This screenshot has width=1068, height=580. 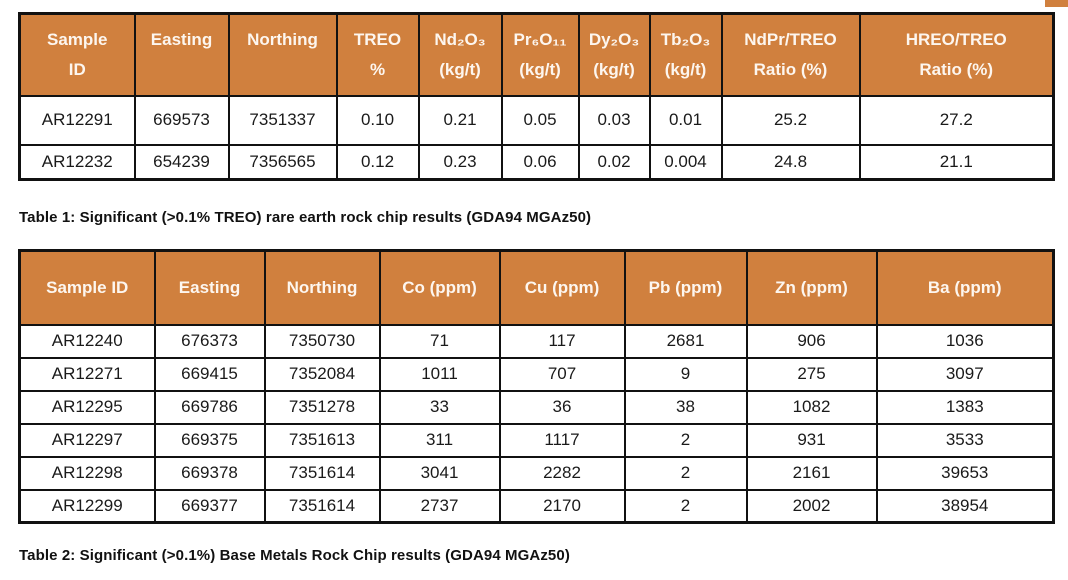 I want to click on table-cell: 7350730, so click(x=322, y=341).